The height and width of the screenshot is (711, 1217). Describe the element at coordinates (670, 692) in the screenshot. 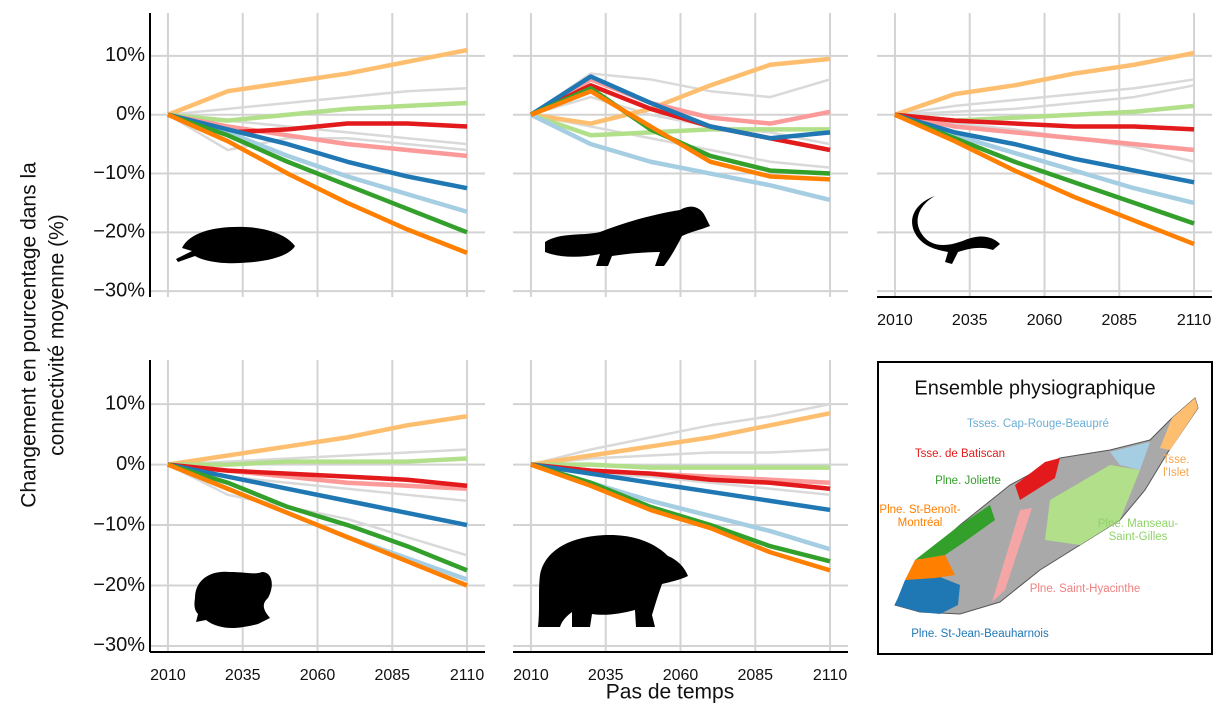

I see `x-axis-label: Pas de temps` at that location.